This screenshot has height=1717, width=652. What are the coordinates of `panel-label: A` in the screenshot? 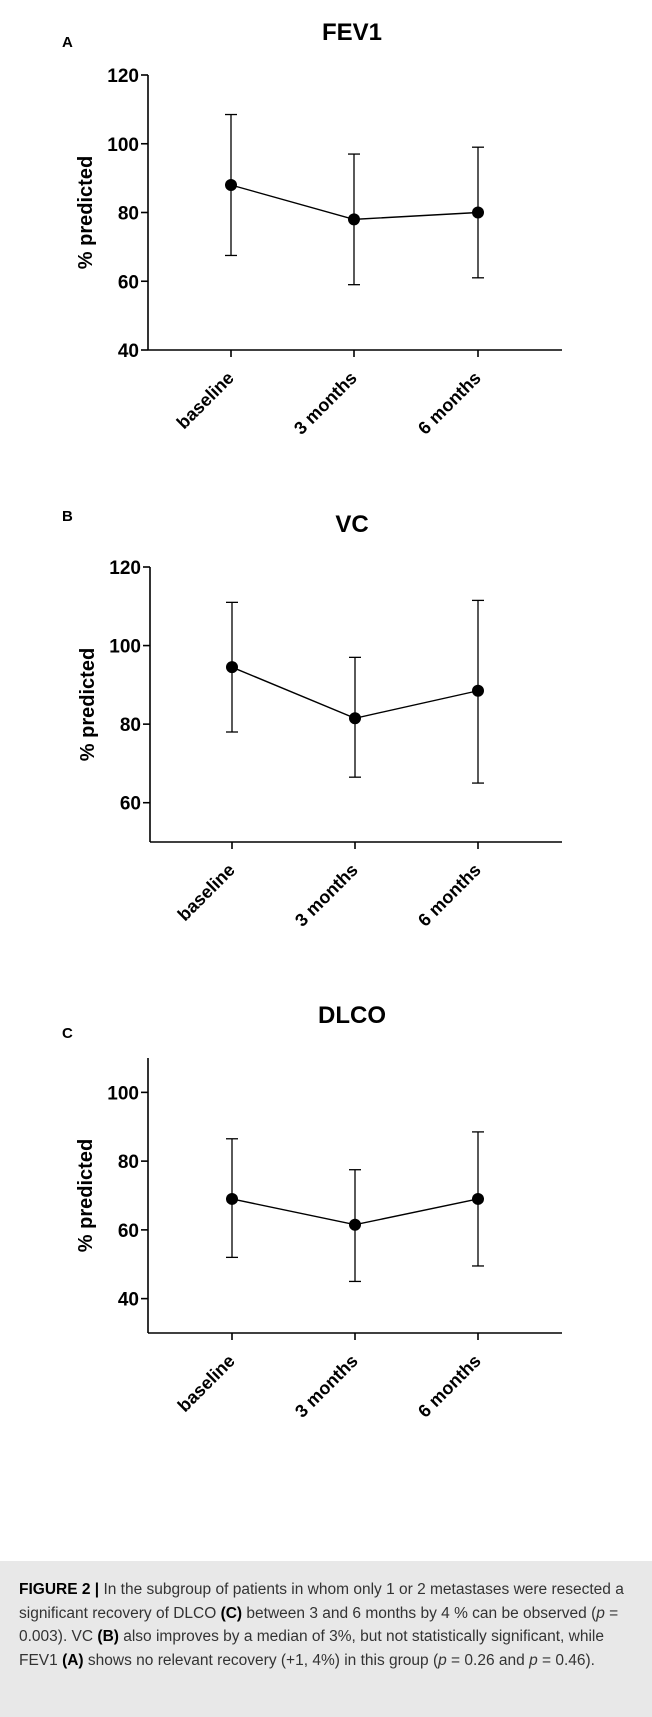 It's located at (67, 42).